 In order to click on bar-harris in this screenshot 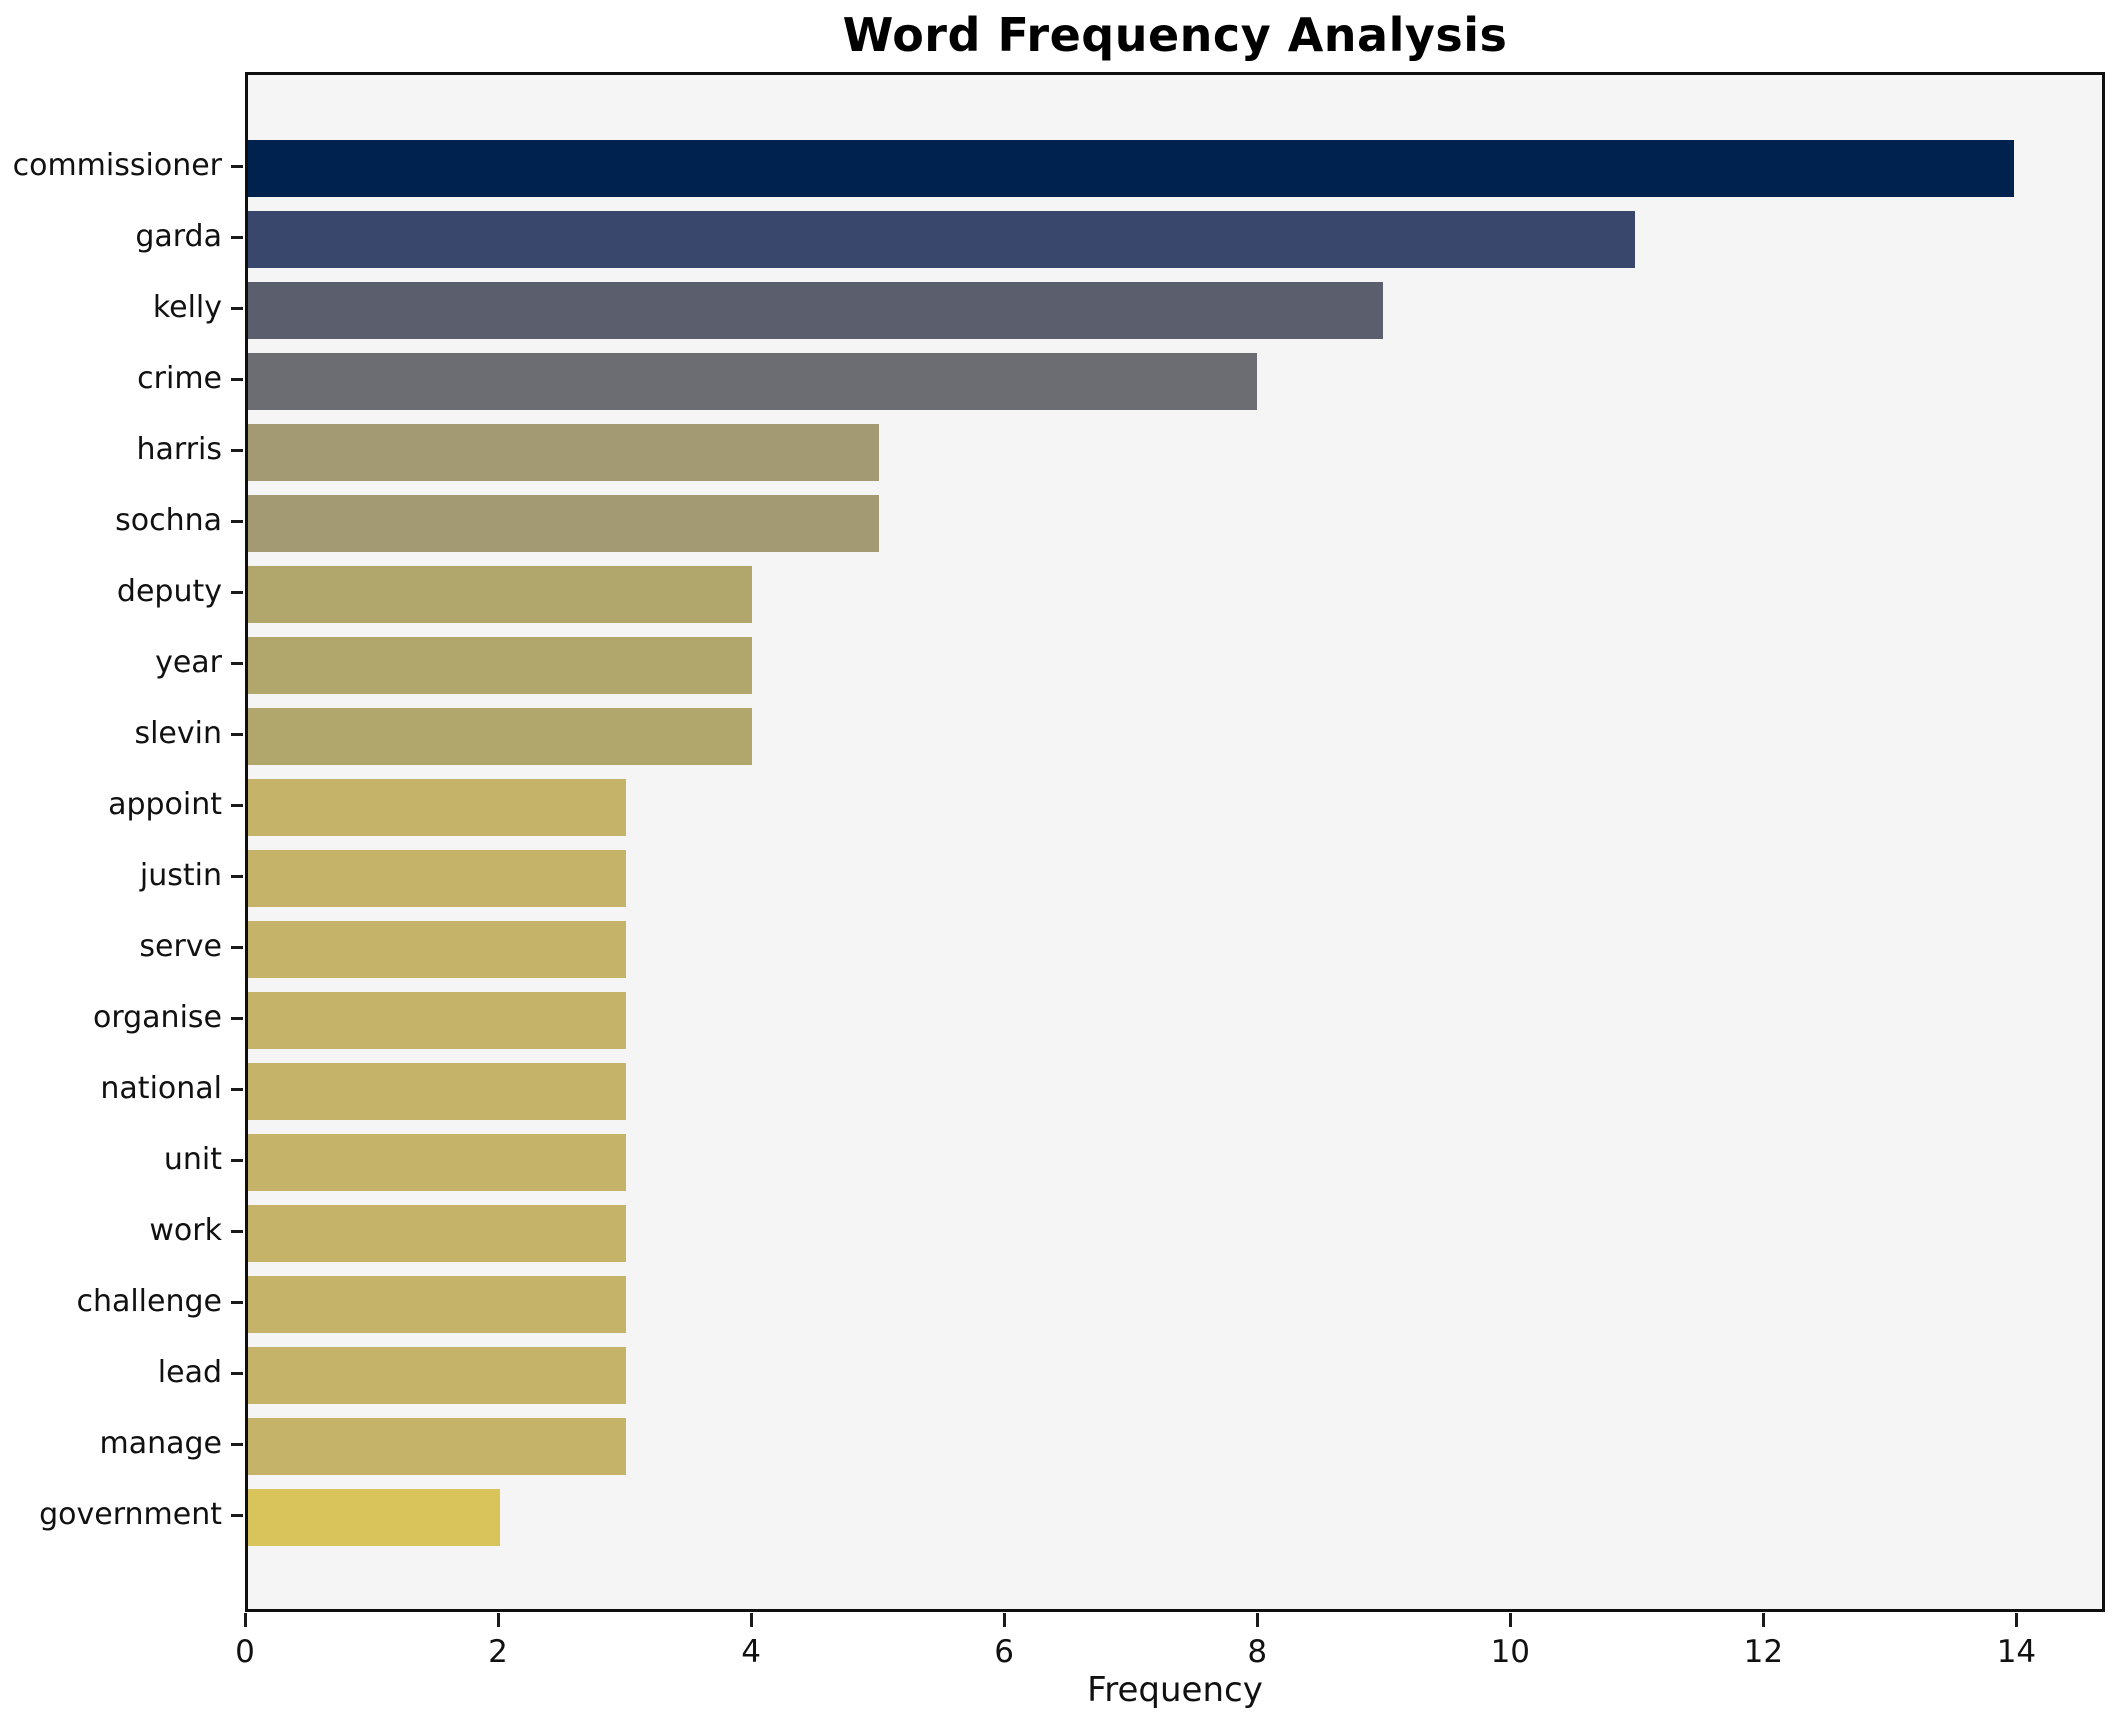, I will do `click(563, 452)`.